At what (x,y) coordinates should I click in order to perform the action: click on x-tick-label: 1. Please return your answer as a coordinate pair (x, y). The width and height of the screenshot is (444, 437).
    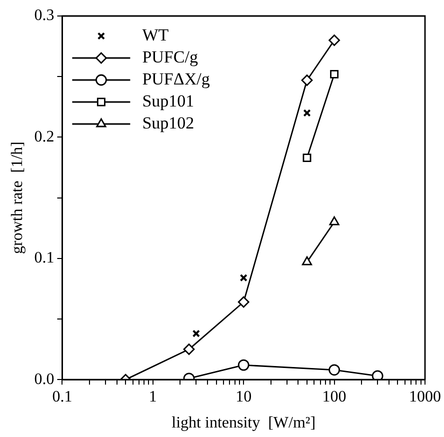
    Looking at the image, I should click on (152, 397).